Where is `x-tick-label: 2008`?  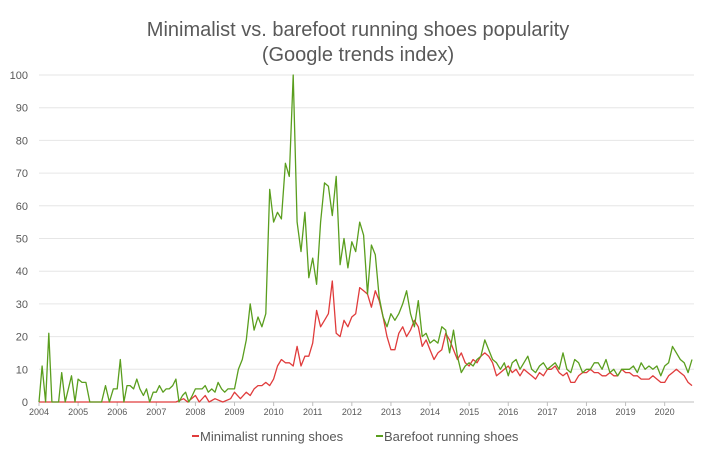
x-tick-label: 2008 is located at coordinates (195, 412).